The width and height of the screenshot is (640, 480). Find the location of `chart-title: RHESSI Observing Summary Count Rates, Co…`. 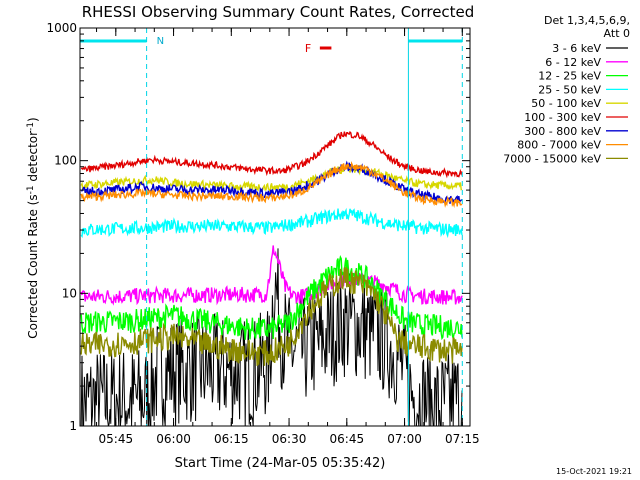

chart-title: RHESSI Observing Summary Count Rates, Co… is located at coordinates (278, 12).